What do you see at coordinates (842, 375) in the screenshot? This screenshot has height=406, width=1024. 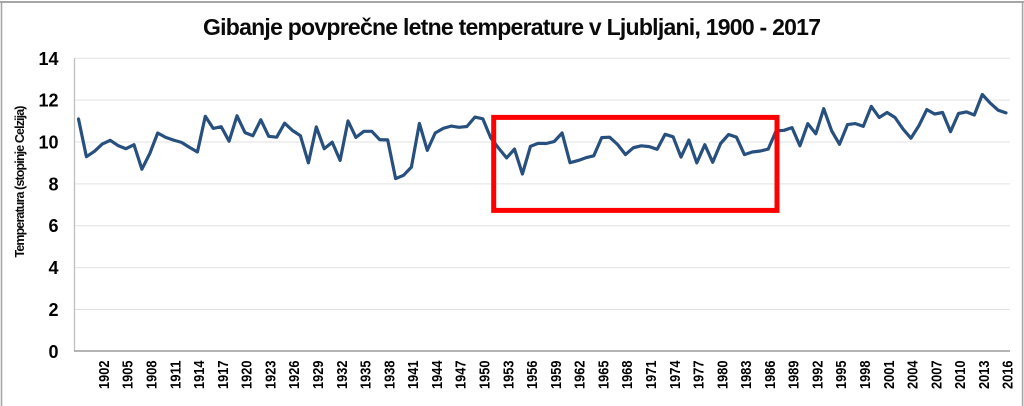 I see `svg-text: 1995` at bounding box center [842, 375].